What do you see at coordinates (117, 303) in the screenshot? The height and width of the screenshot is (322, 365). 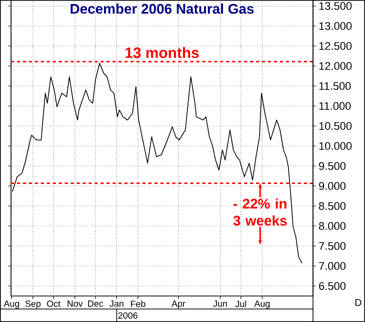 I see `x-tick-label: Jan` at bounding box center [117, 303].